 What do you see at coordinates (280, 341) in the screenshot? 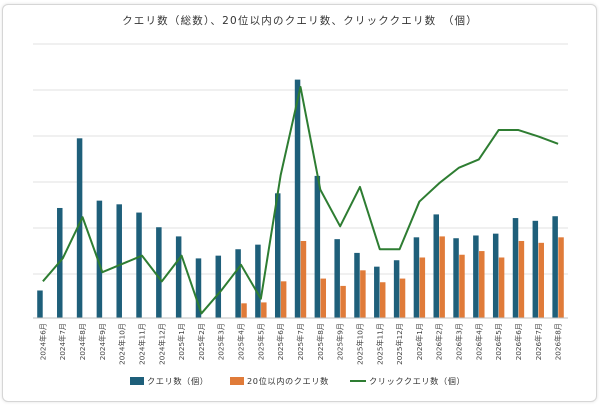
I see `x-tick-label: 2025年6月` at bounding box center [280, 341].